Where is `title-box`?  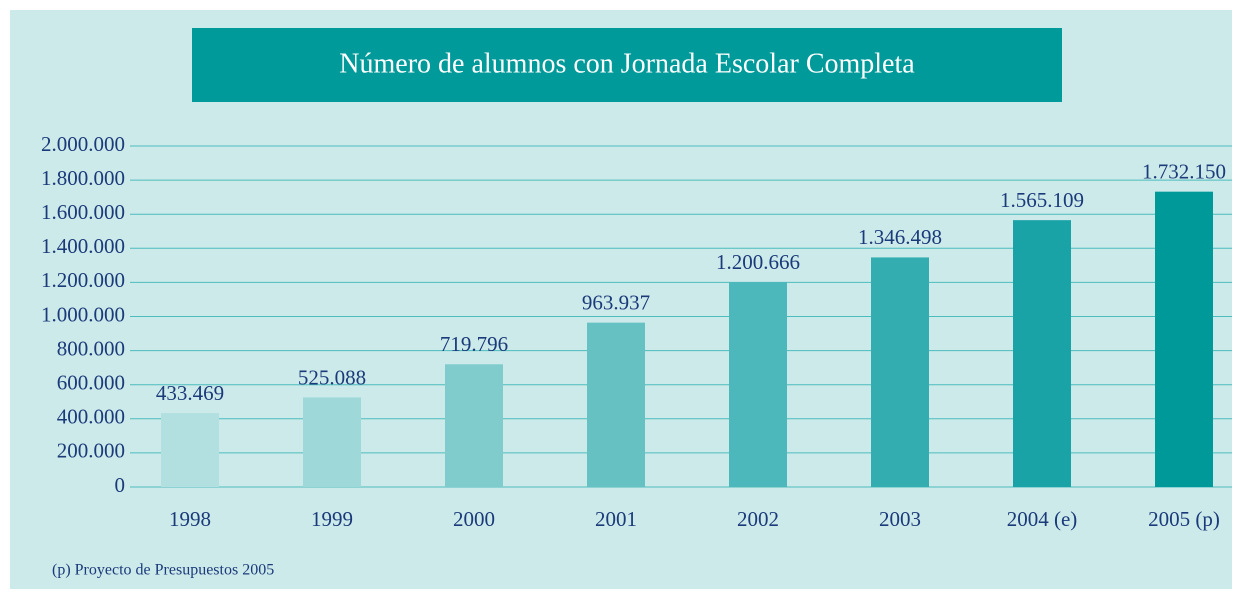 title-box is located at coordinates (627, 65).